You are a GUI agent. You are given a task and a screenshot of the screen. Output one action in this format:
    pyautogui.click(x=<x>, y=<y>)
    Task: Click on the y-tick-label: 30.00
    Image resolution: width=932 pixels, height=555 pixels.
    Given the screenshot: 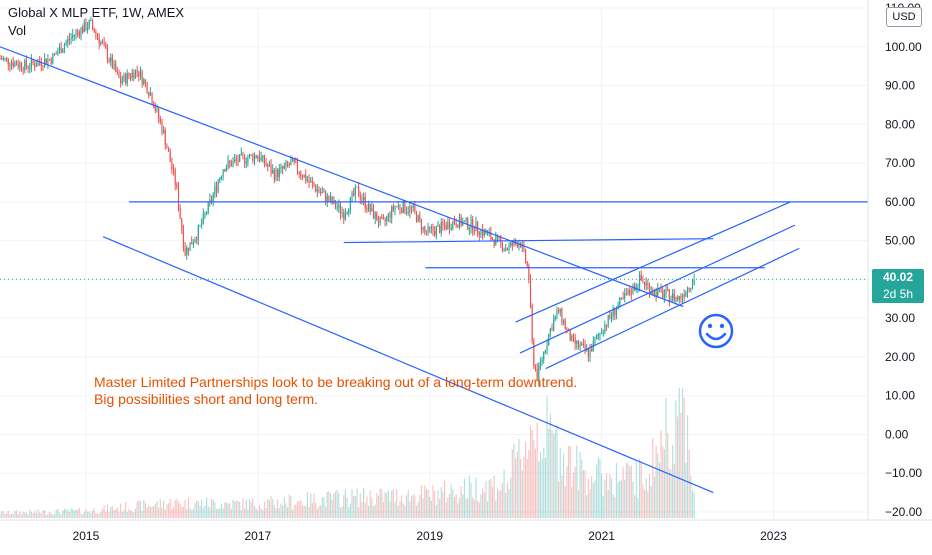 What is the action you would take?
    pyautogui.click(x=900, y=318)
    